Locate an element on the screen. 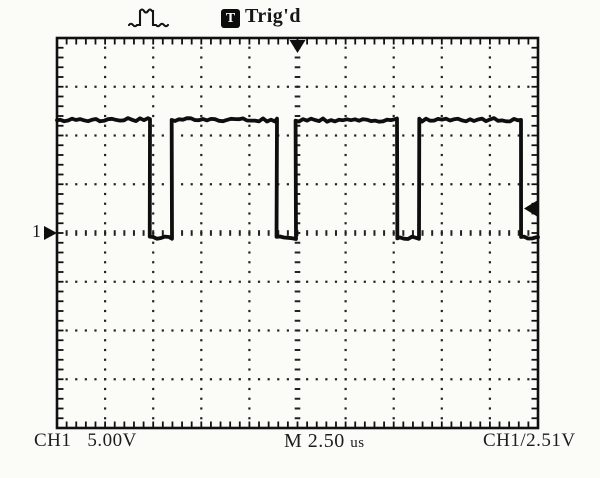 The height and width of the screenshot is (478, 600). trigger-source-value: CH1/2.51V is located at coordinates (529, 440).